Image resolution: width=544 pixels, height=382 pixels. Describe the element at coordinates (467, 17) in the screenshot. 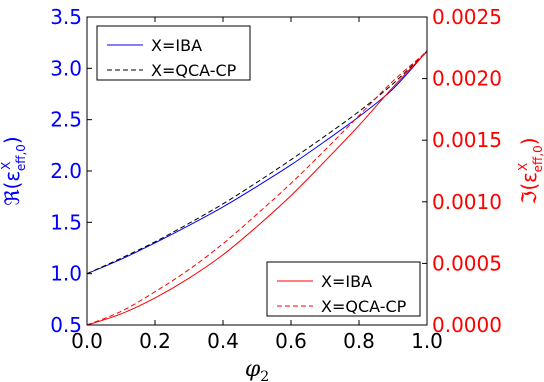

I see `right-tick-label-5: 0.0025` at that location.